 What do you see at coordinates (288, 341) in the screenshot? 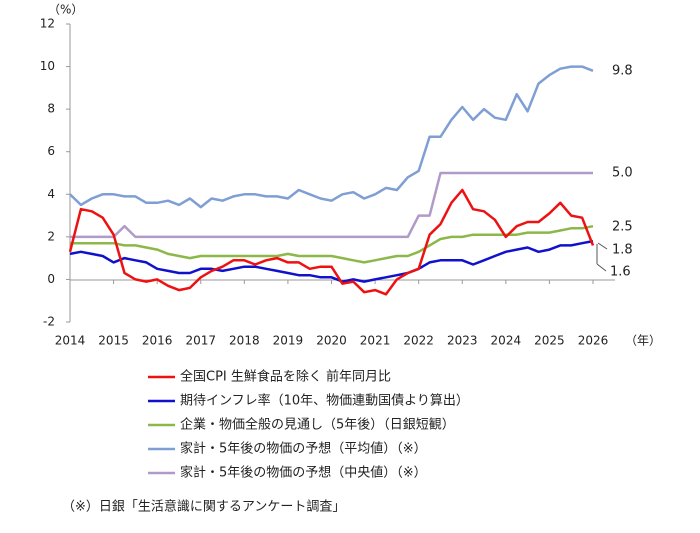
I see `x-tick-label: 2019` at bounding box center [288, 341].